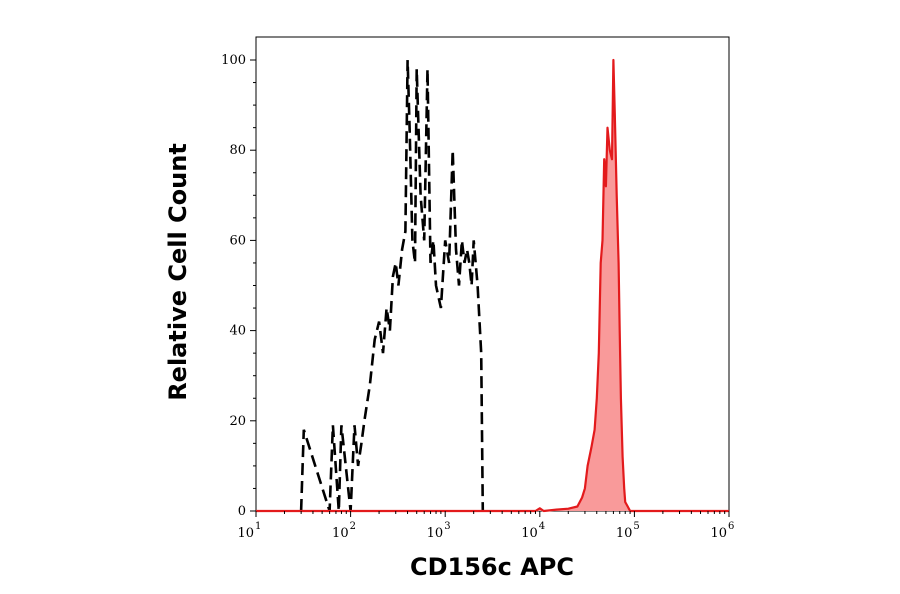 The height and width of the screenshot is (594, 900). What do you see at coordinates (237, 421) in the screenshot?
I see `y-tick-label: 20` at bounding box center [237, 421].